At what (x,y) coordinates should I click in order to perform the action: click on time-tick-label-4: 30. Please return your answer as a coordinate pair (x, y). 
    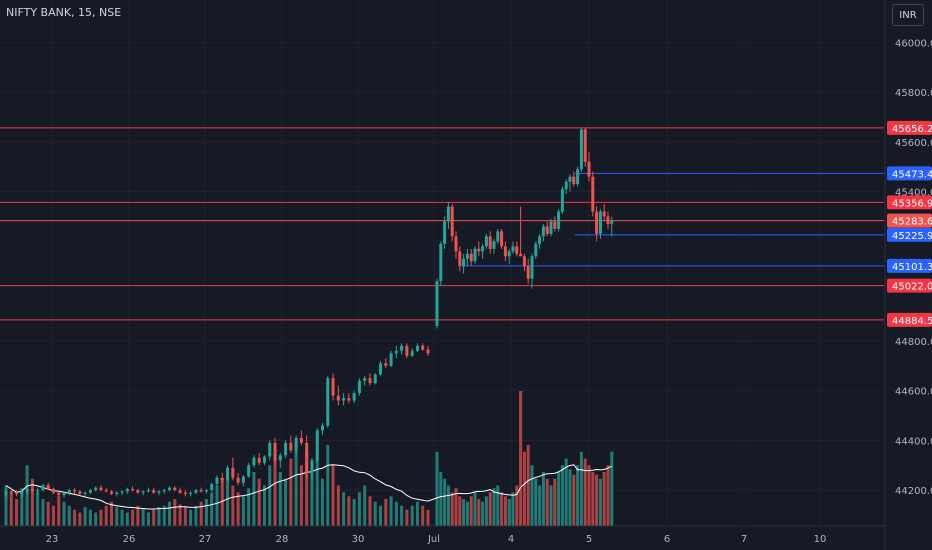
    Looking at the image, I should click on (358, 539).